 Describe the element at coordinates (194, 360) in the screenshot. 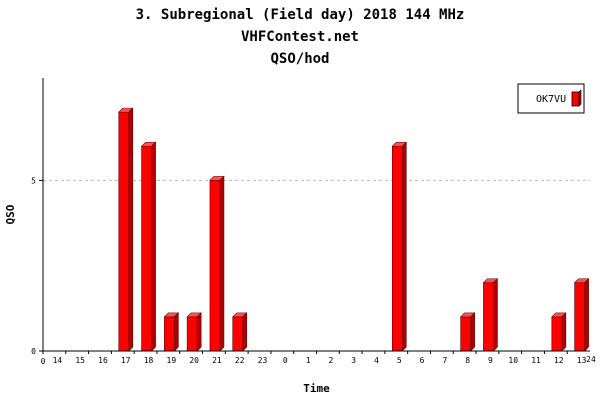

I see `x-tick-label: 20` at that location.